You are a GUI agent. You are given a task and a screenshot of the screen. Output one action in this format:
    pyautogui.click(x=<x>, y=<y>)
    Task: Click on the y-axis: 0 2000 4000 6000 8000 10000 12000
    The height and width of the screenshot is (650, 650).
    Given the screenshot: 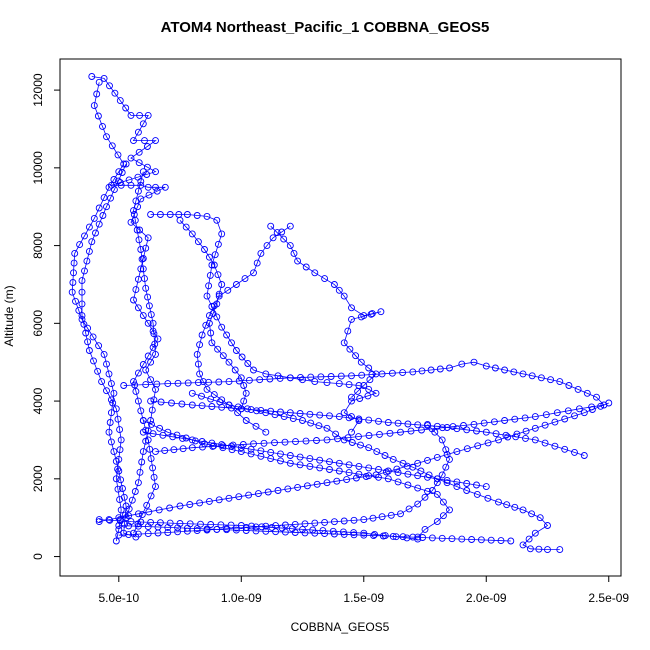 What is the action you would take?
    pyautogui.click(x=45, y=316)
    